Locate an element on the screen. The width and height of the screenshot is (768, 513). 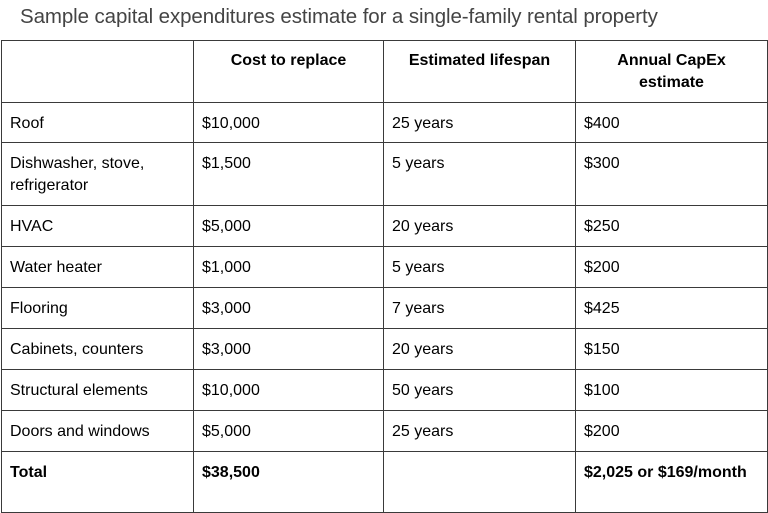
header-annual-capex: Annual CapEx estimate is located at coordinates (671, 71).